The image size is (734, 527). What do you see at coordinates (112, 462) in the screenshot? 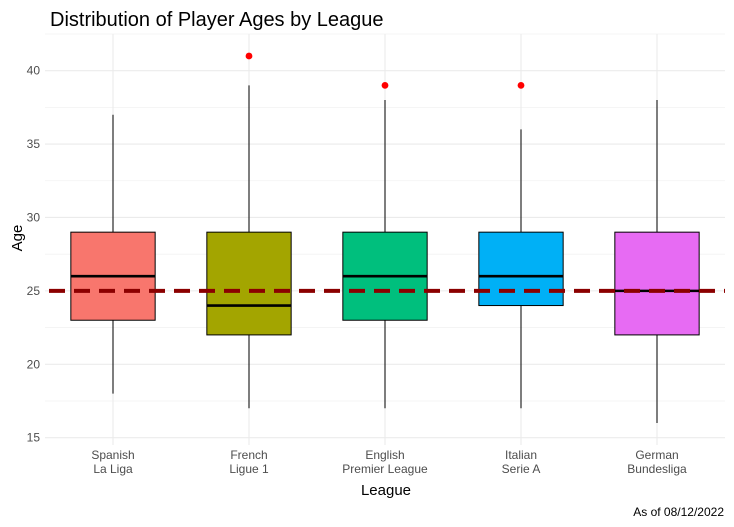
I see `x-tick-label: Spanish La Liga` at bounding box center [112, 462].